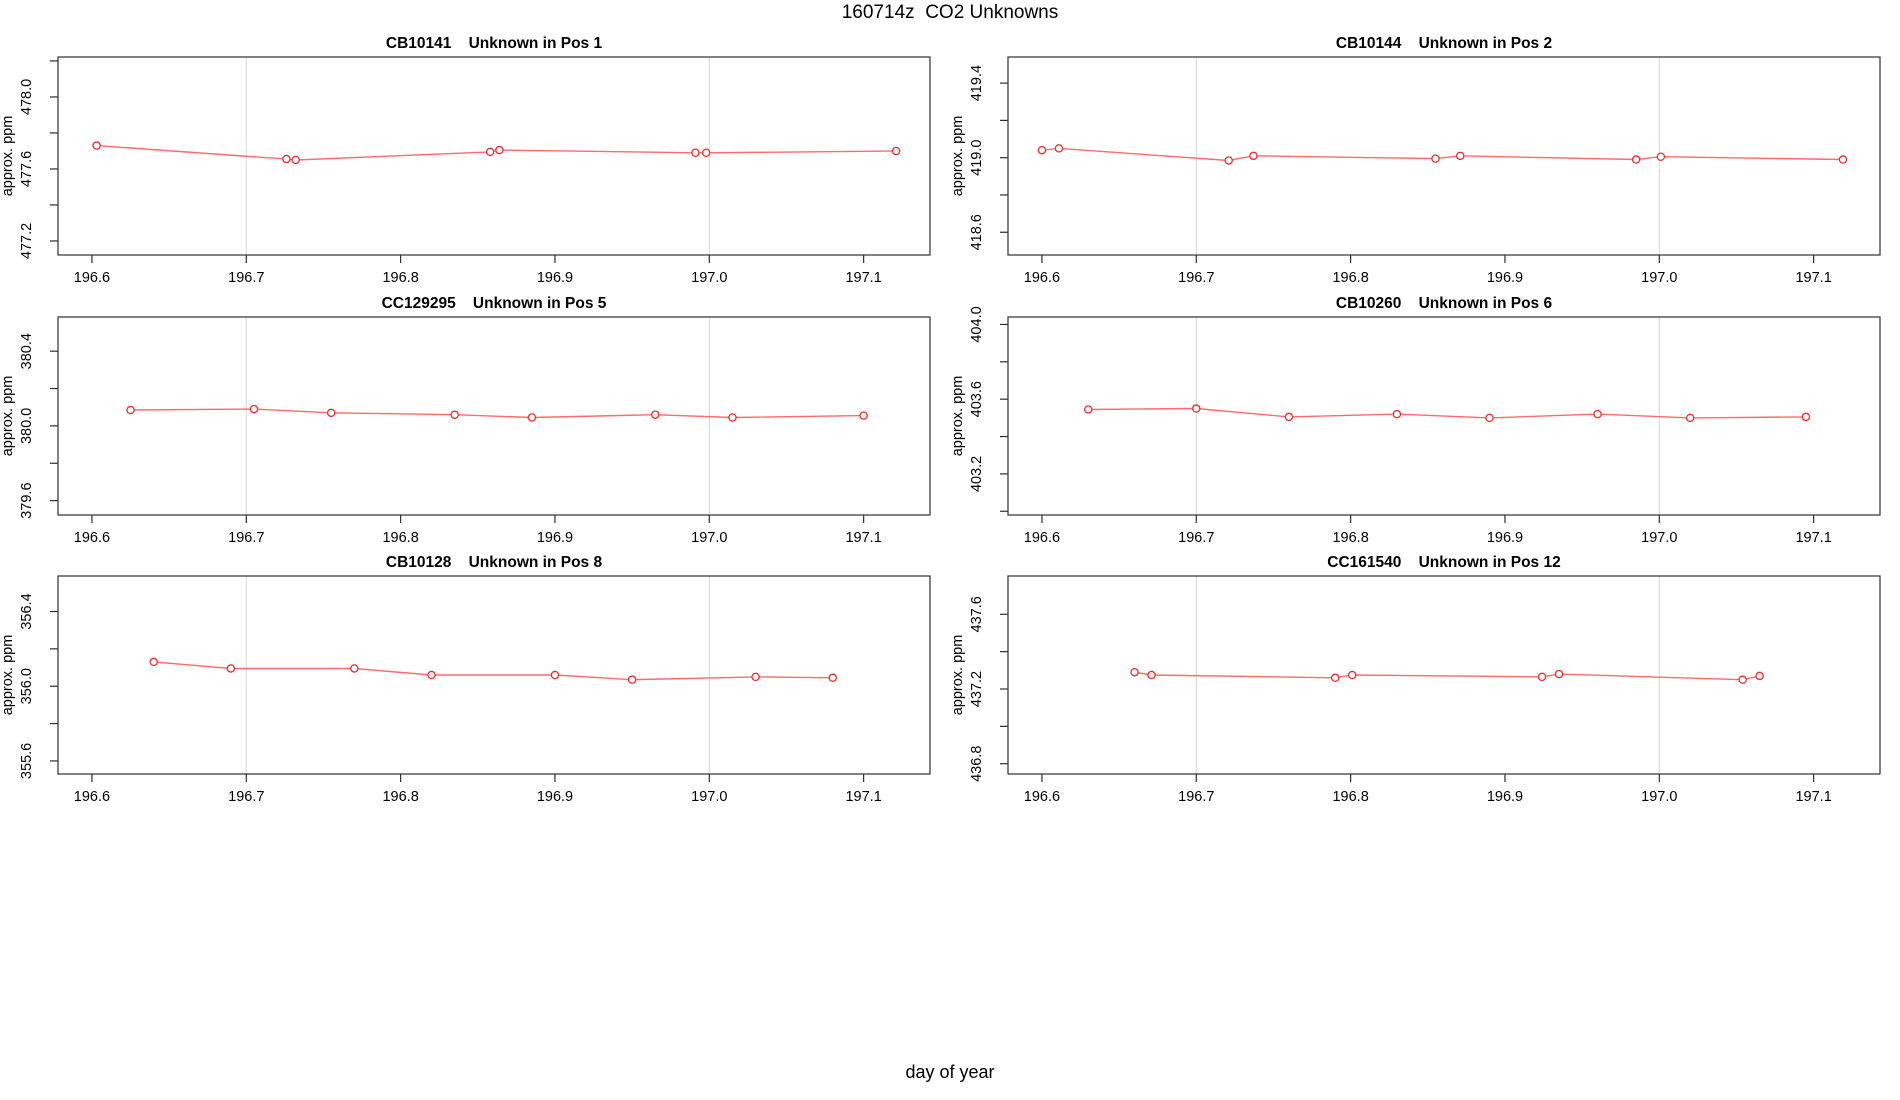  Describe the element at coordinates (27, 500) in the screenshot. I see `y-tick-label: 379.6` at that location.